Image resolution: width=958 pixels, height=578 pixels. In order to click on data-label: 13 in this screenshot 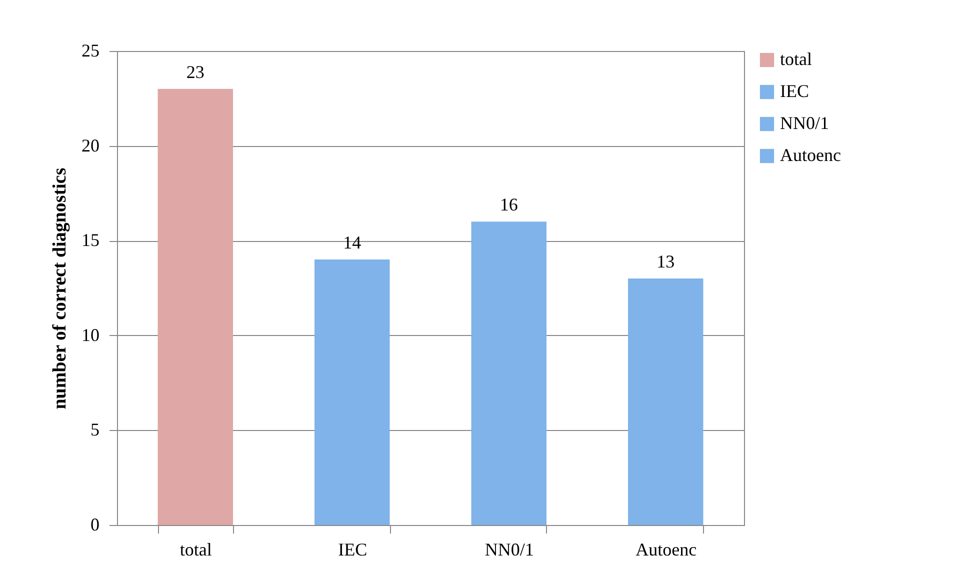, I will do `click(665, 262)`.